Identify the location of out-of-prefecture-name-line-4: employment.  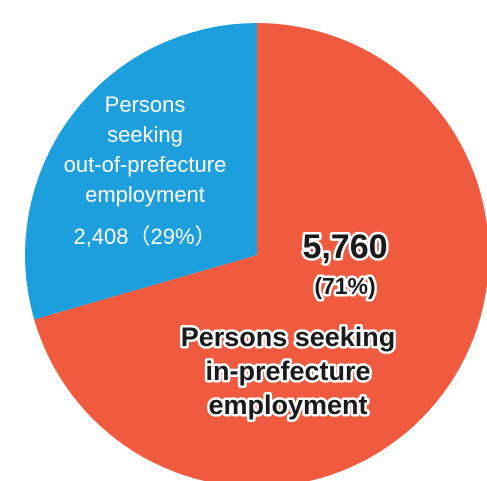
(145, 194).